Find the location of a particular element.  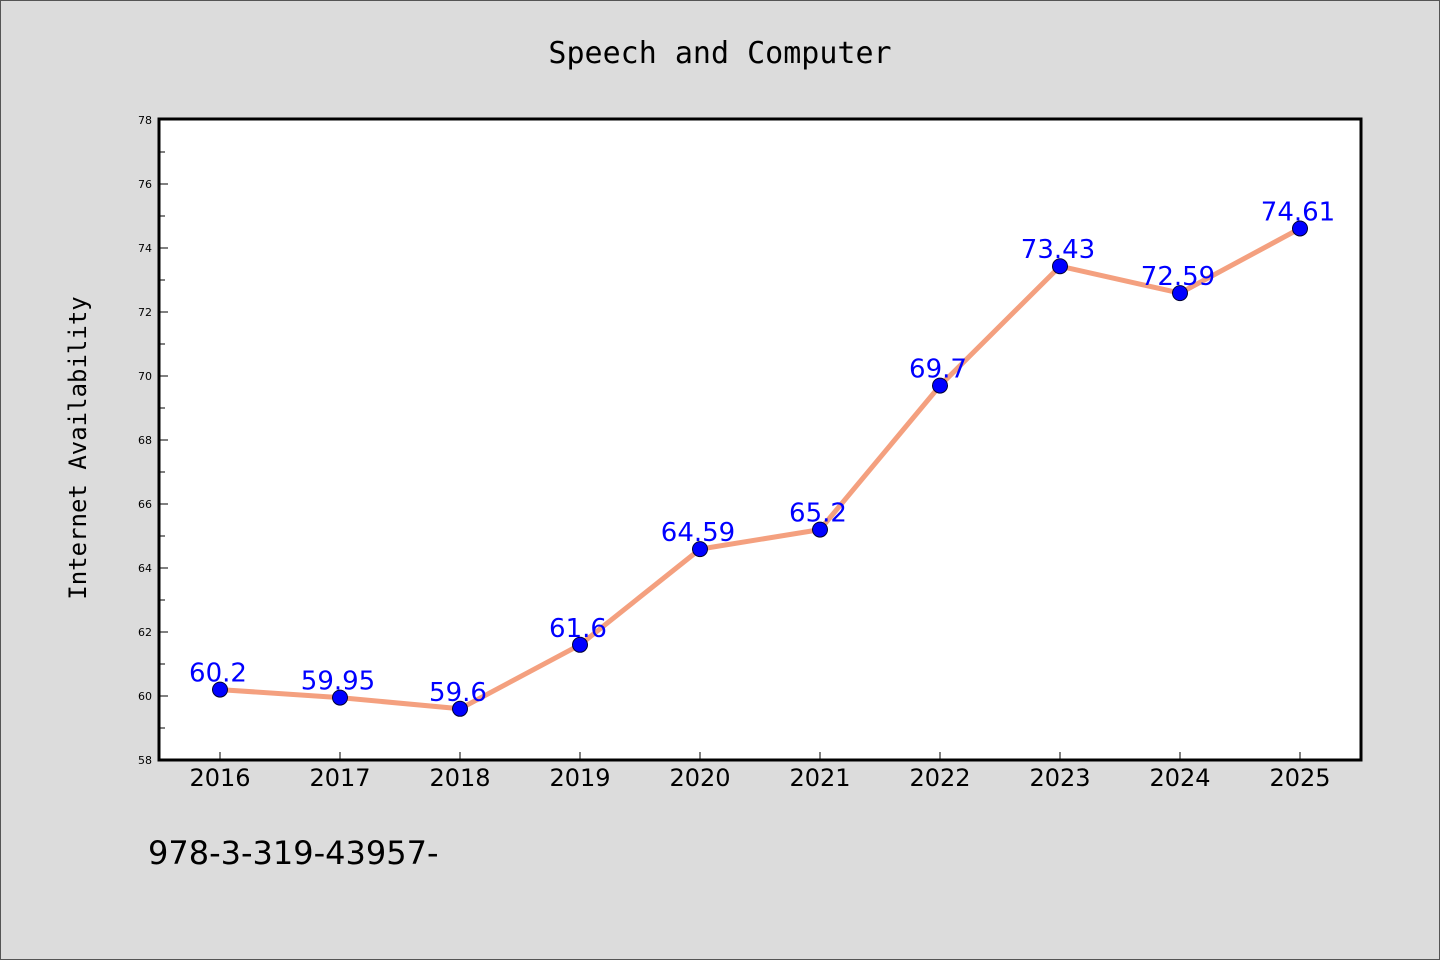

y-tick-label: 62 is located at coordinates (145, 632).